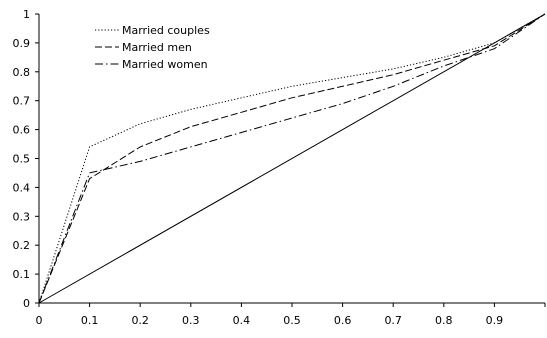 This screenshot has height=338, width=547. Describe the element at coordinates (166, 30) in the screenshot. I see `legend-label: Married couples` at that location.